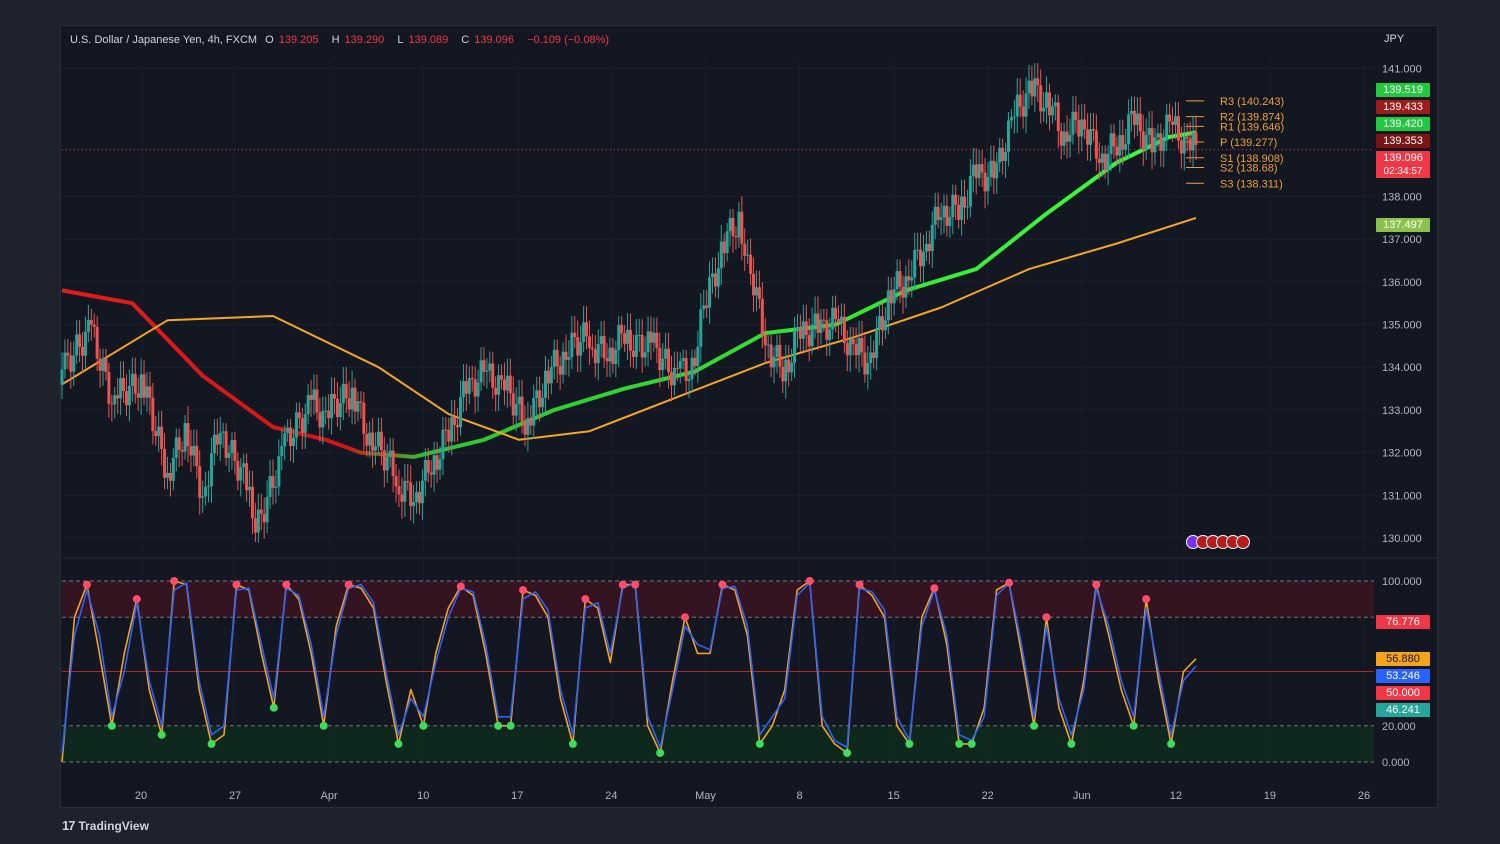 The width and height of the screenshot is (1500, 844). I want to click on tradingview-logo: 17 TradingView, so click(105, 825).